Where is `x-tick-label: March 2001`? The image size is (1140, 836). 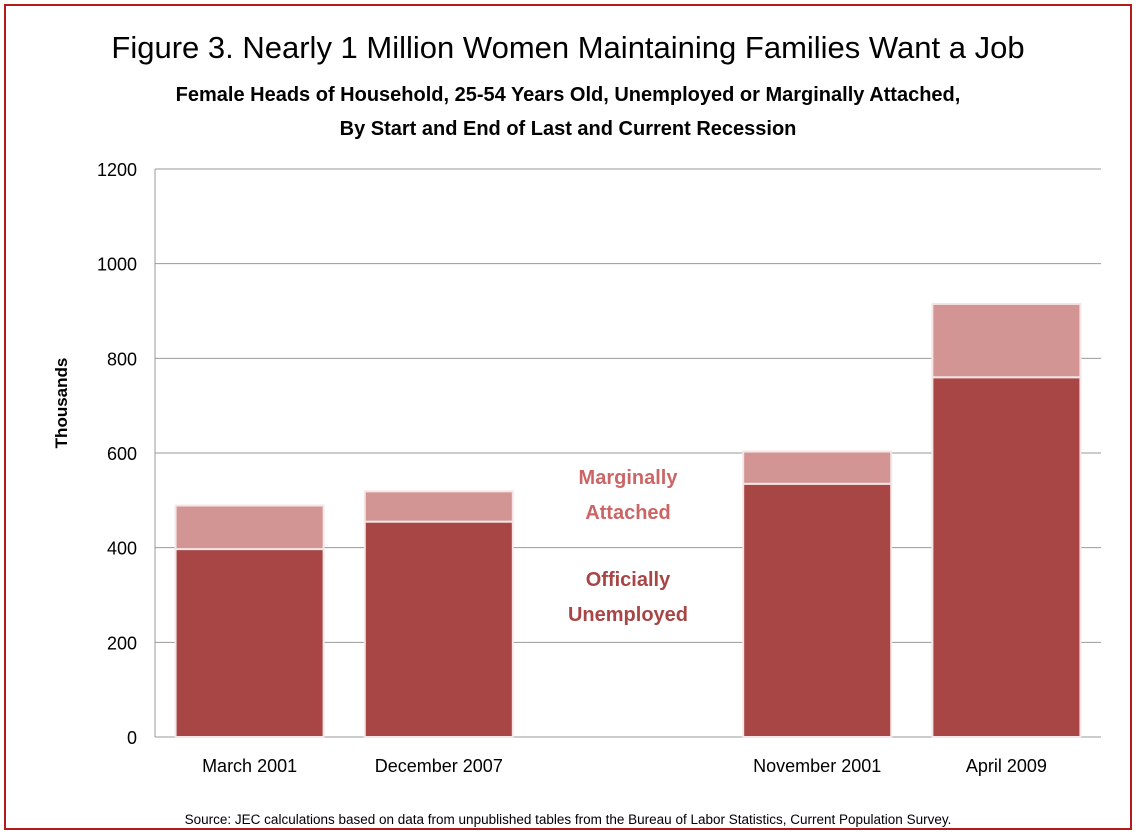 x-tick-label: March 2001 is located at coordinates (249, 766).